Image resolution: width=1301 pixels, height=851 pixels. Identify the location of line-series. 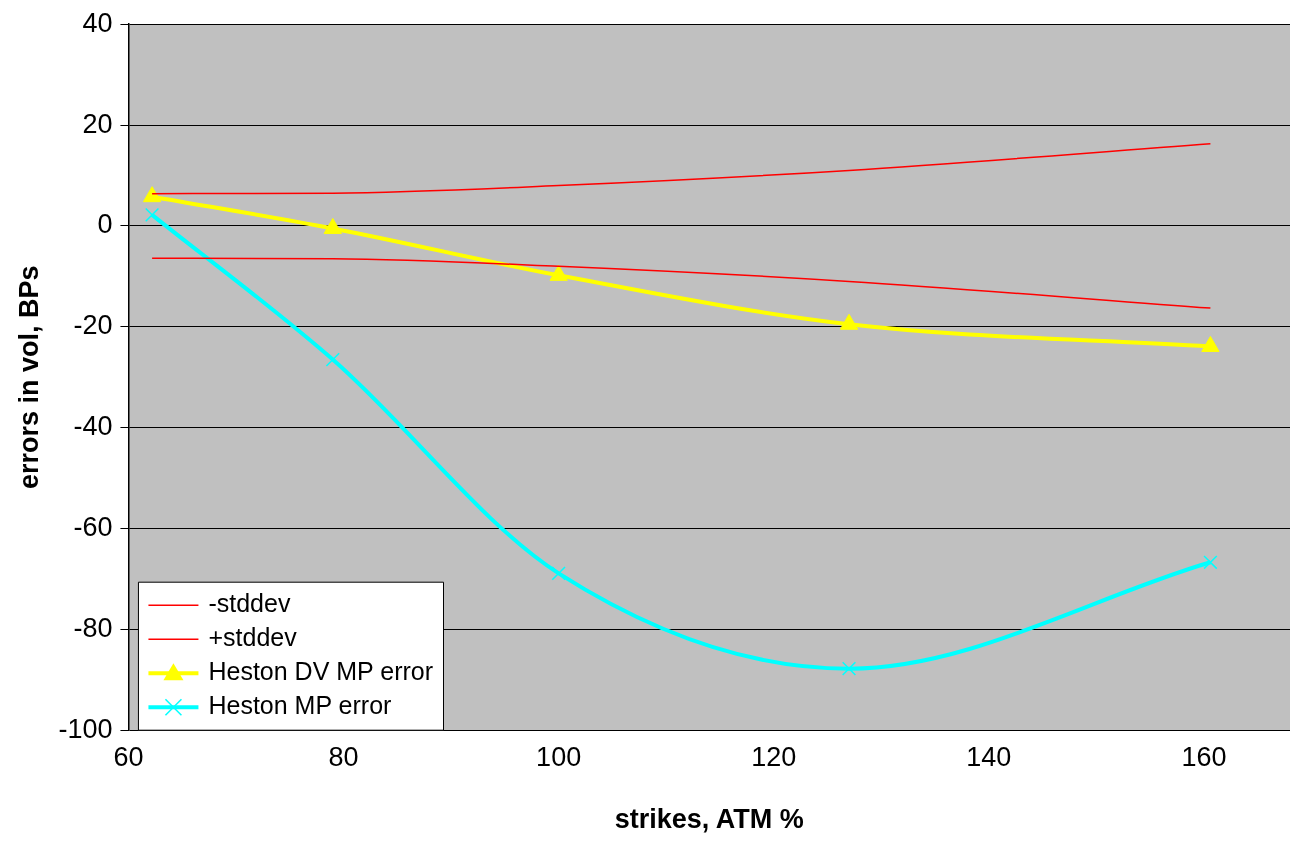
(681, 283).